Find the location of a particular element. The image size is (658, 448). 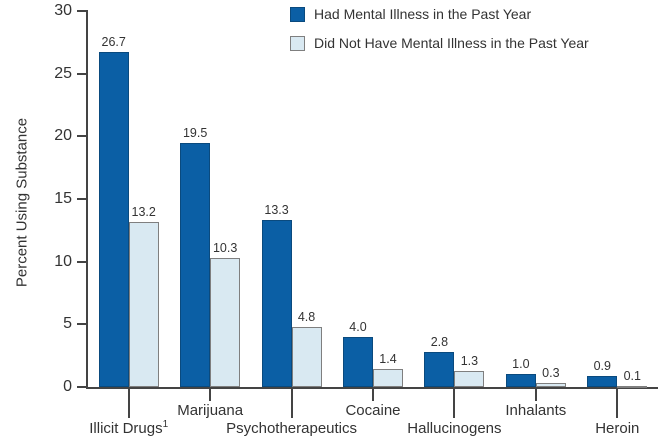

x-category-label: Hallucinogens is located at coordinates (454, 428).